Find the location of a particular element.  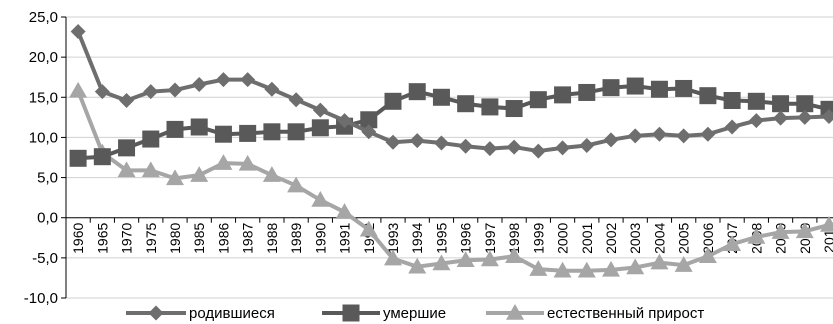

y-tick-label: -5,0 is located at coordinates (45, 258).